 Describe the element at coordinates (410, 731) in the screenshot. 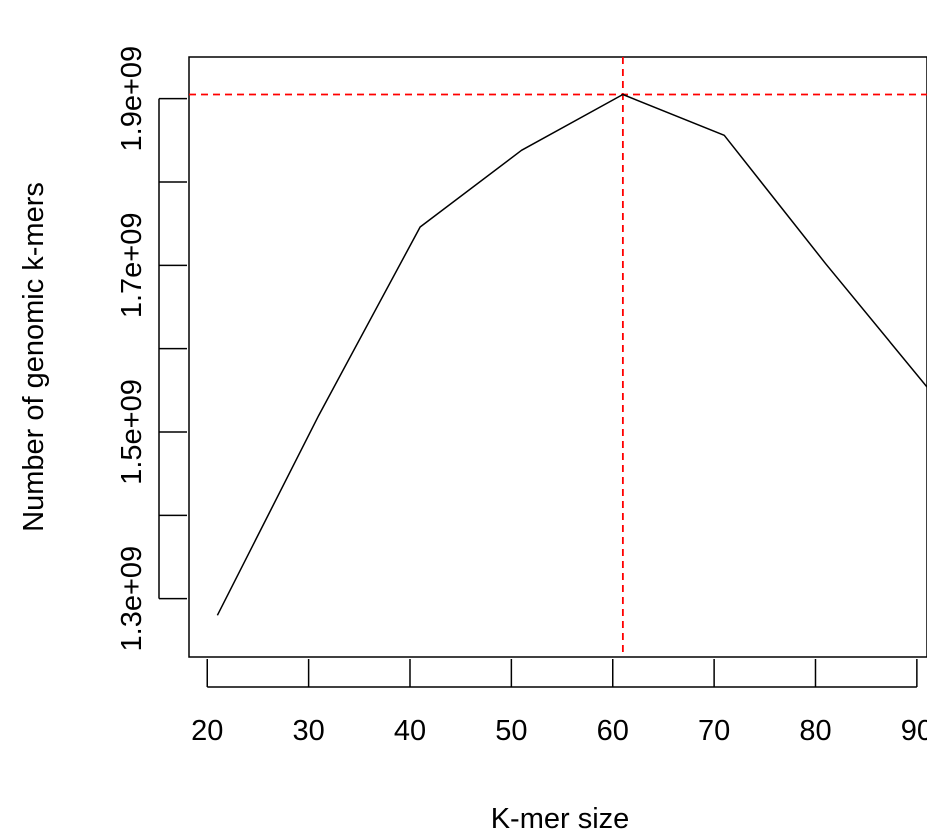

I see `x-tick-label: 40` at that location.